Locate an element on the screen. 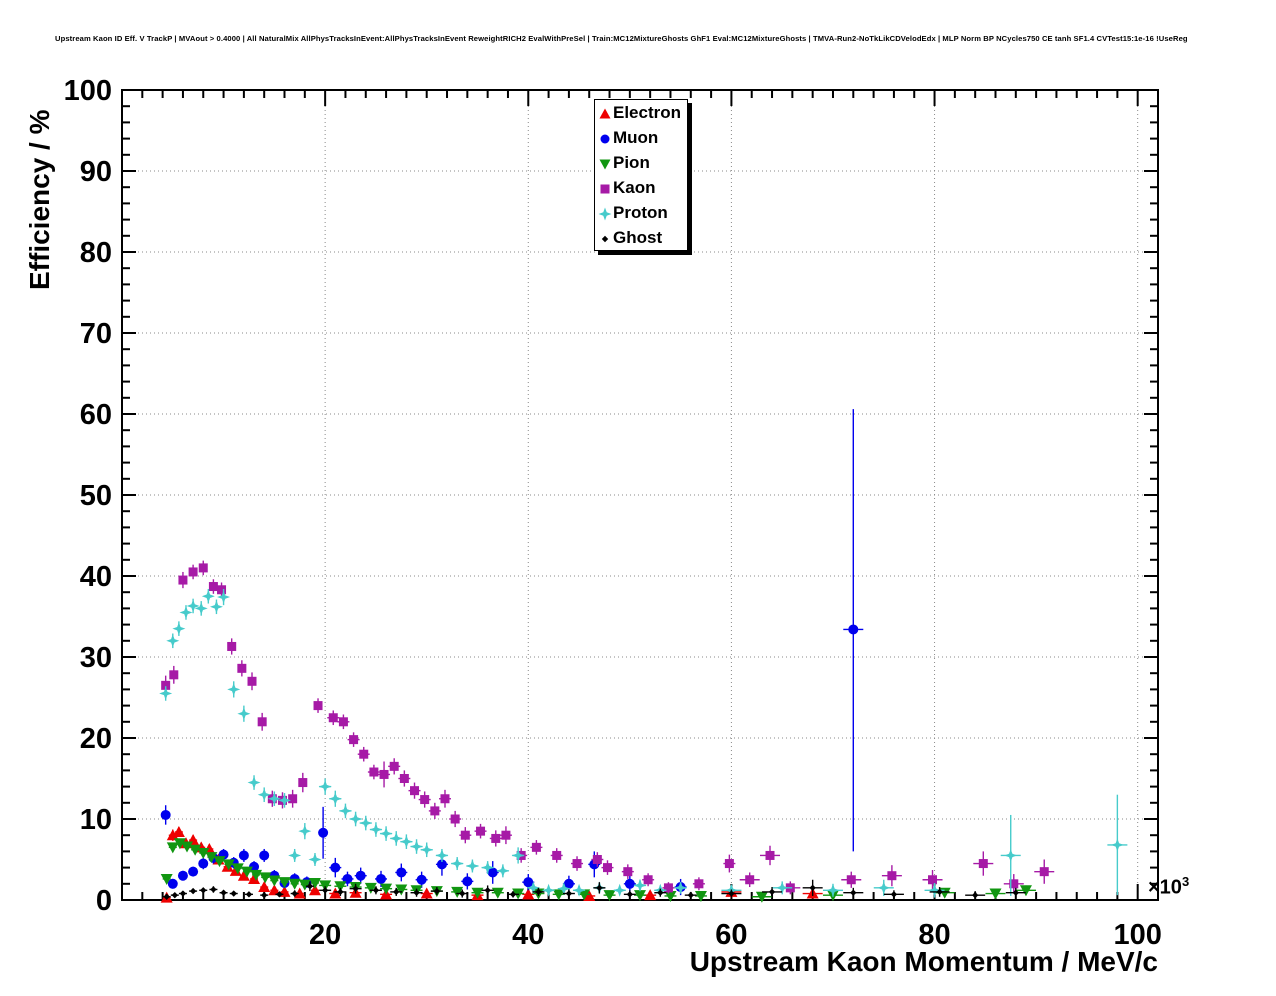 Image resolution: width=1276 pixels, height=996 pixels. x-axis-title: Upstream Kaon Momentum / MeV/c is located at coordinates (923, 961).